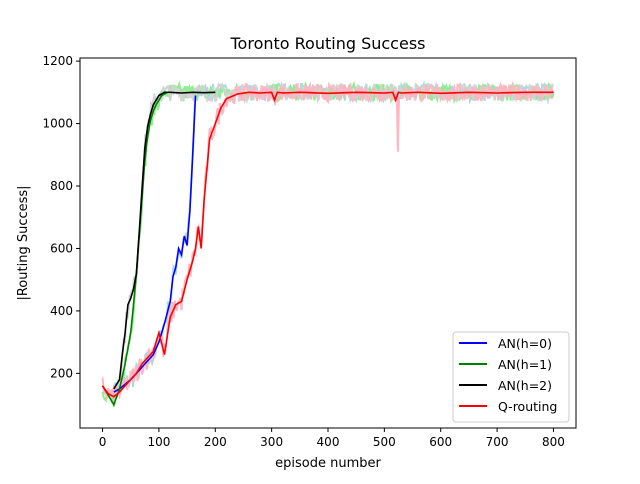  Describe the element at coordinates (271, 442) in the screenshot. I see `x-tick-label: 300` at that location.